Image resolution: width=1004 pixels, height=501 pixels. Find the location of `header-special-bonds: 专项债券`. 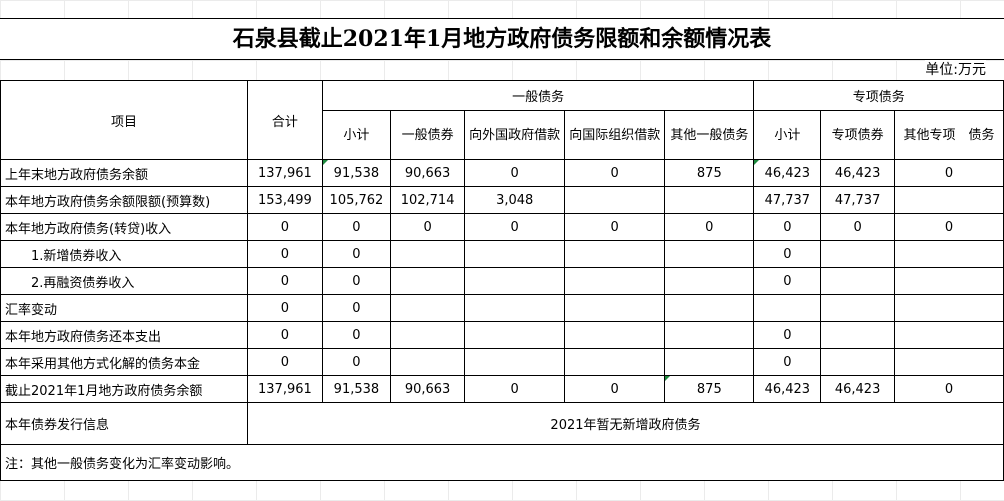

header-special-bonds: 专项债券 is located at coordinates (857, 135).